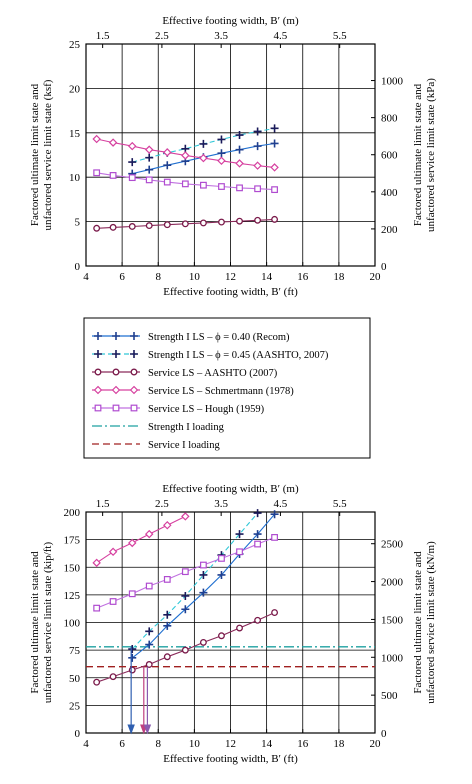  I want to click on x-tick-label: 20, so click(376, 744).